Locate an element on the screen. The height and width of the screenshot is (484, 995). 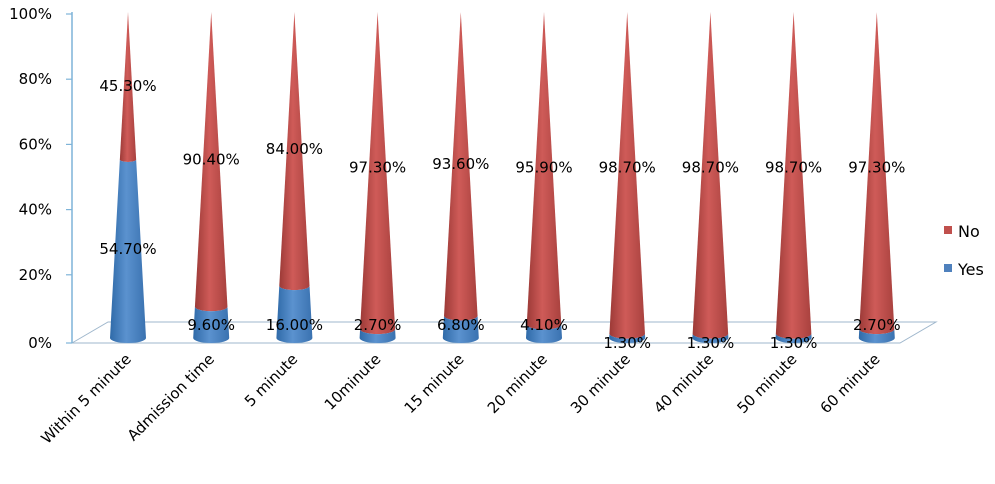
legend-label-yes: Yes is located at coordinates (970, 269).